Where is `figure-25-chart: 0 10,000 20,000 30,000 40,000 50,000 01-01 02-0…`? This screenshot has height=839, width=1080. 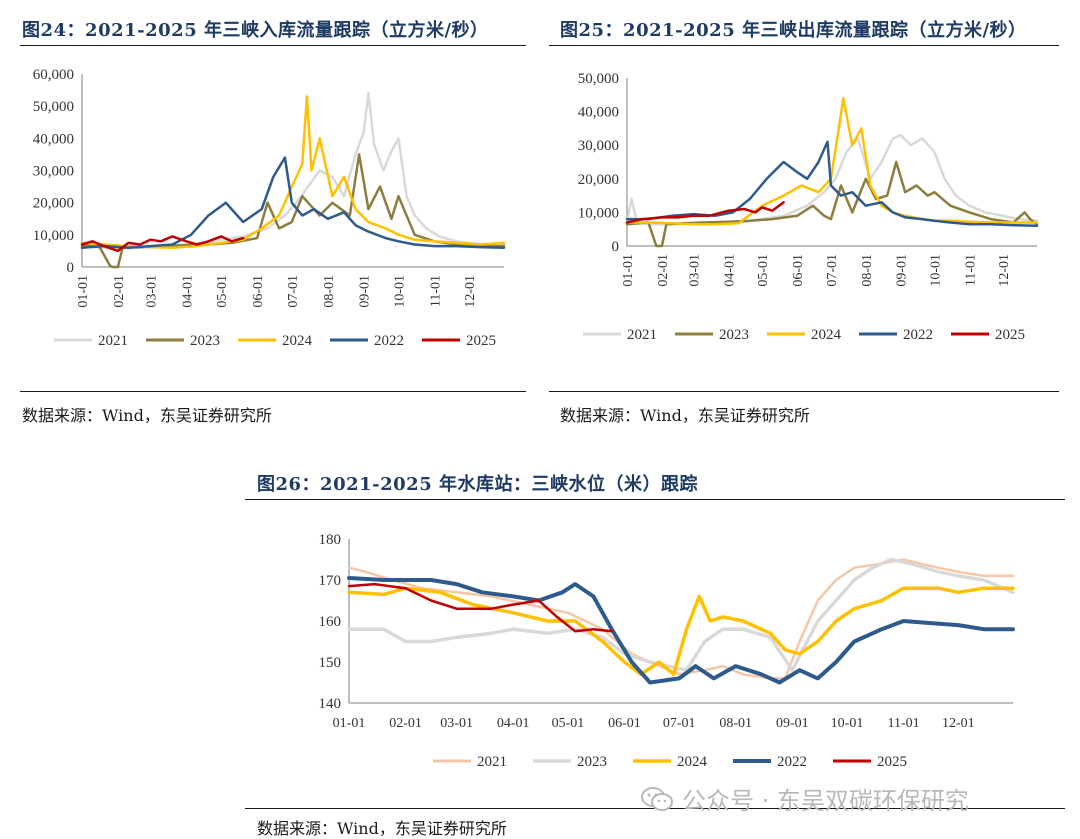
figure-25-chart: 0 10,000 20,000 30,000 40,000 50,000 01-01 02-0… is located at coordinates (808, 207).